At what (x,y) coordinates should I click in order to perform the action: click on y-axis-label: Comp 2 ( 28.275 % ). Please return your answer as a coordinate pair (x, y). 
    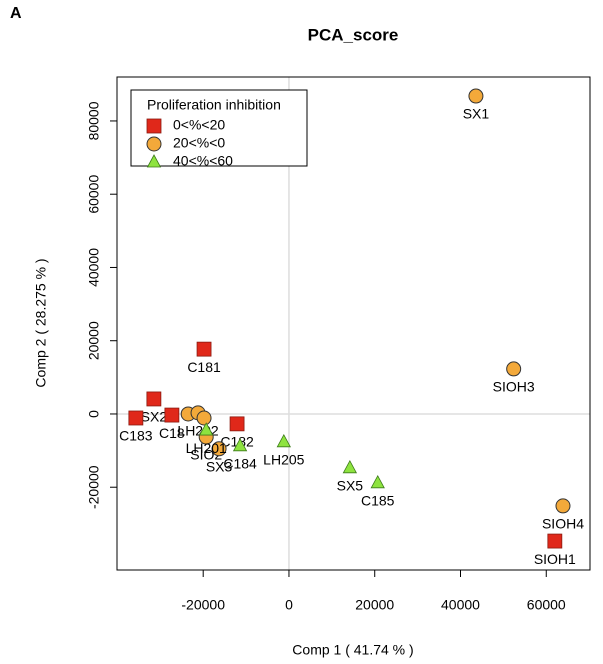
    Looking at the image, I should click on (41, 322).